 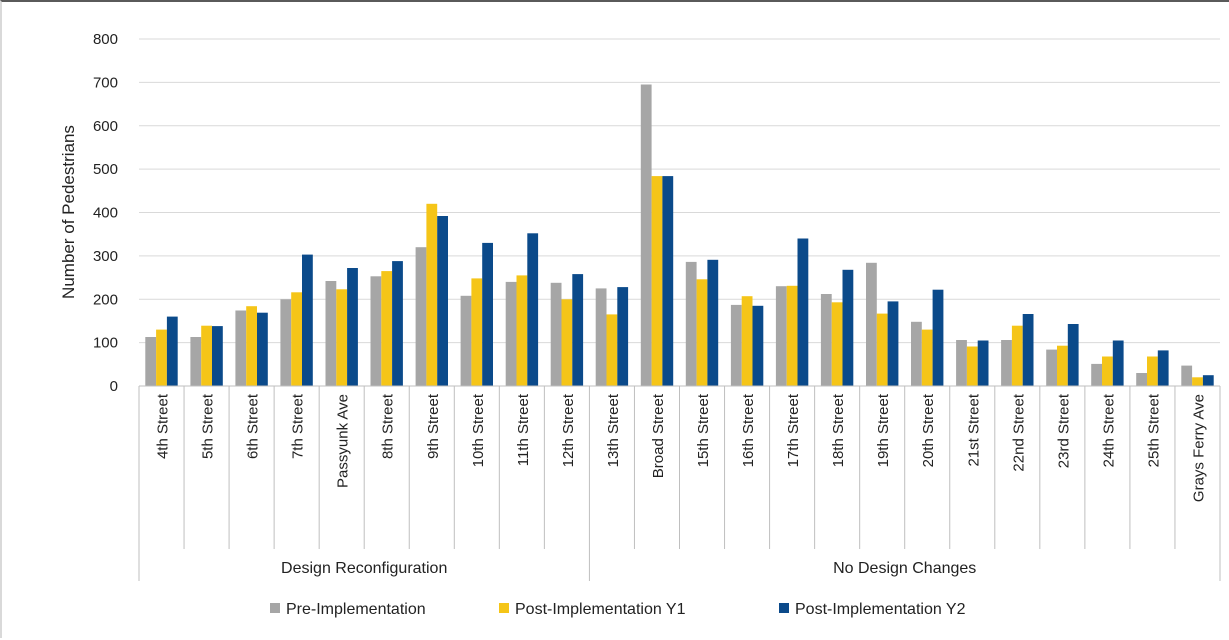 I want to click on category-label: 9th Street, so click(x=433, y=426).